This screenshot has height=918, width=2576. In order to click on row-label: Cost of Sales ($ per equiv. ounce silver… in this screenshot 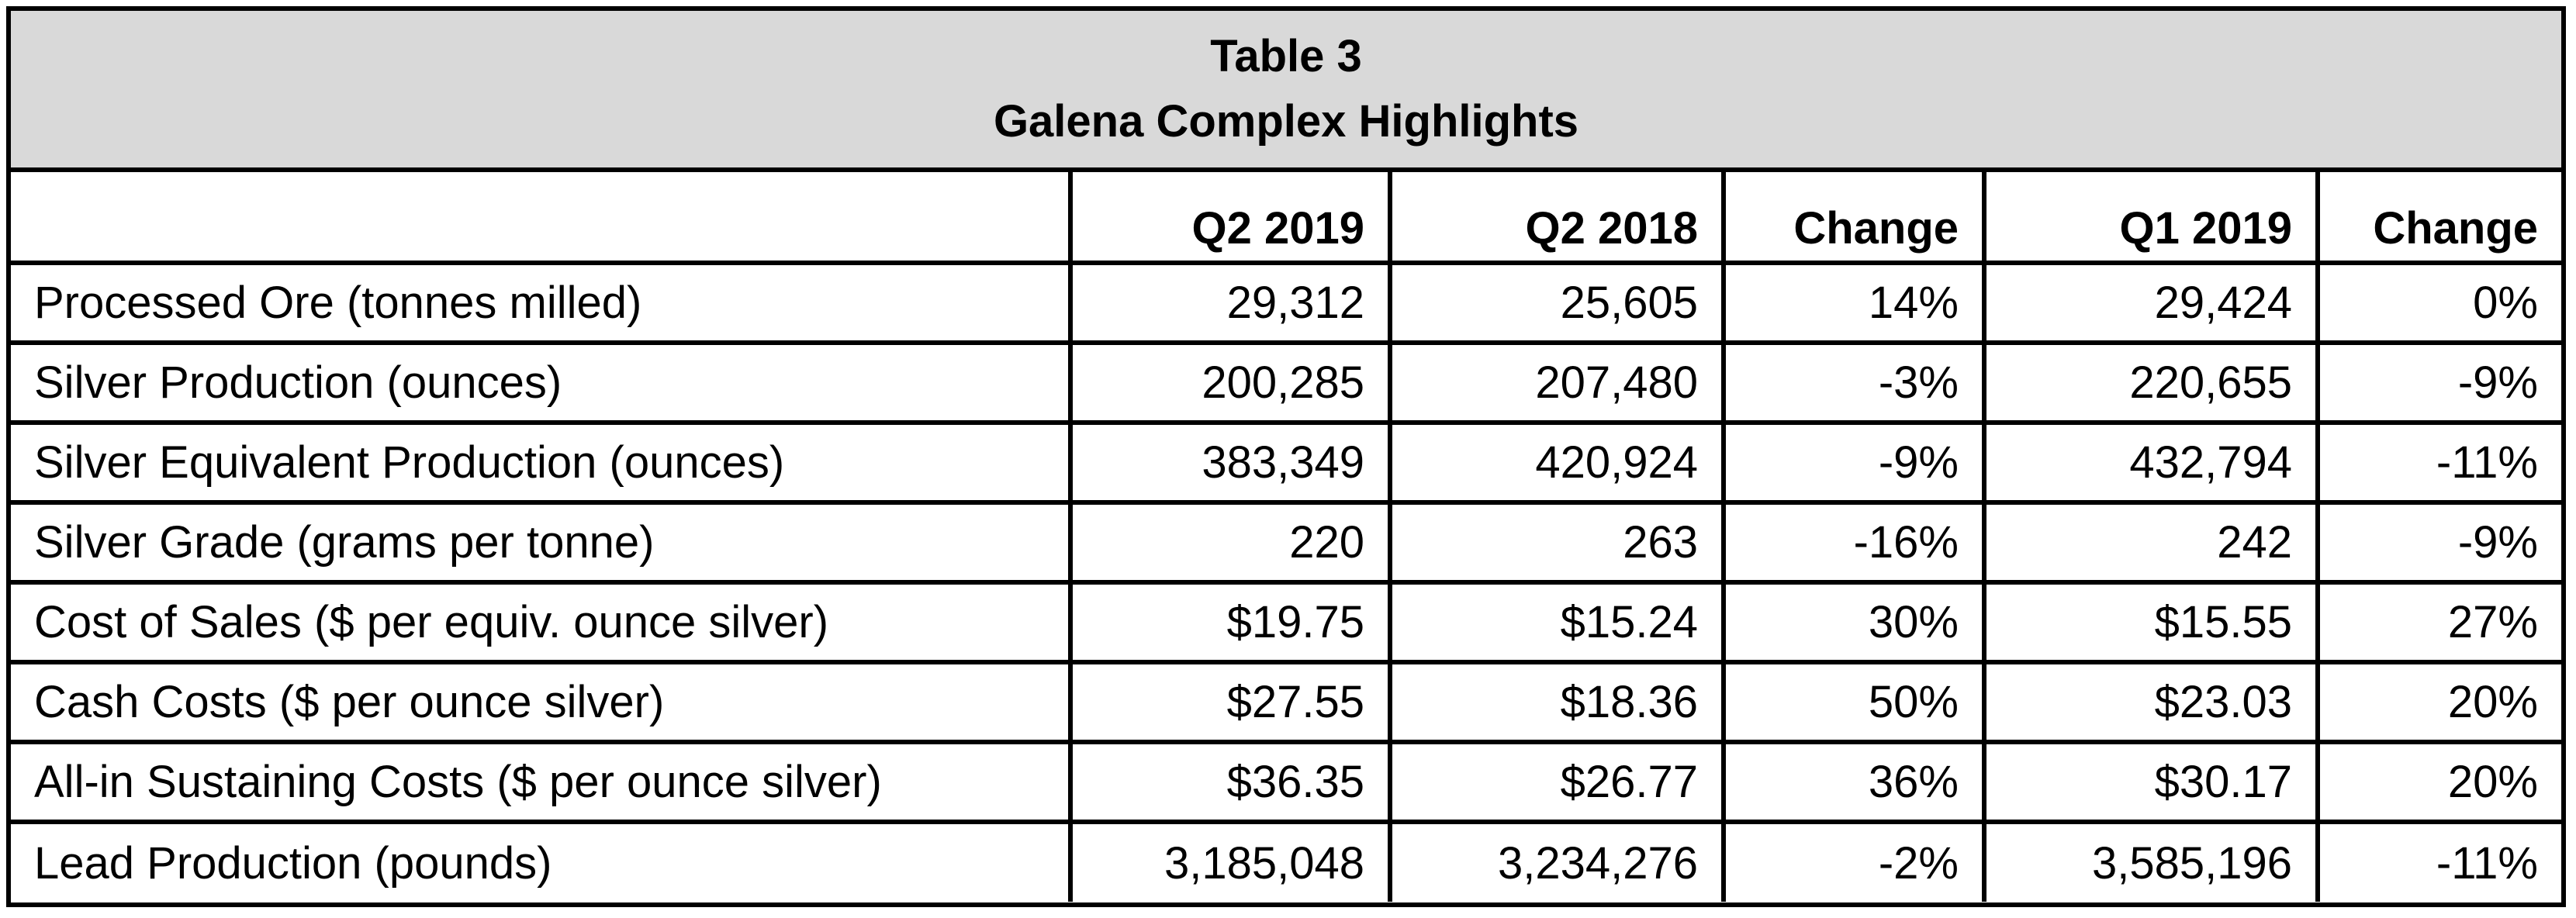, I will do `click(542, 622)`.